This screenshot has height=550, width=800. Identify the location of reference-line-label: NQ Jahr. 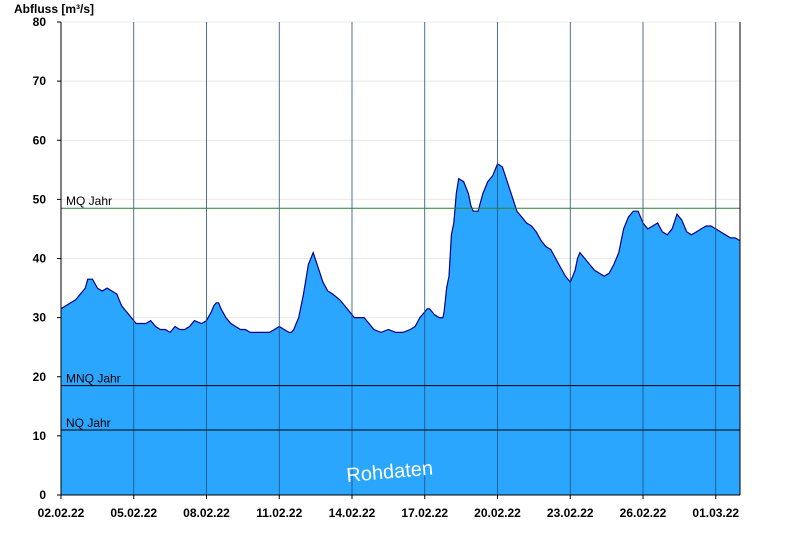
(88, 423).